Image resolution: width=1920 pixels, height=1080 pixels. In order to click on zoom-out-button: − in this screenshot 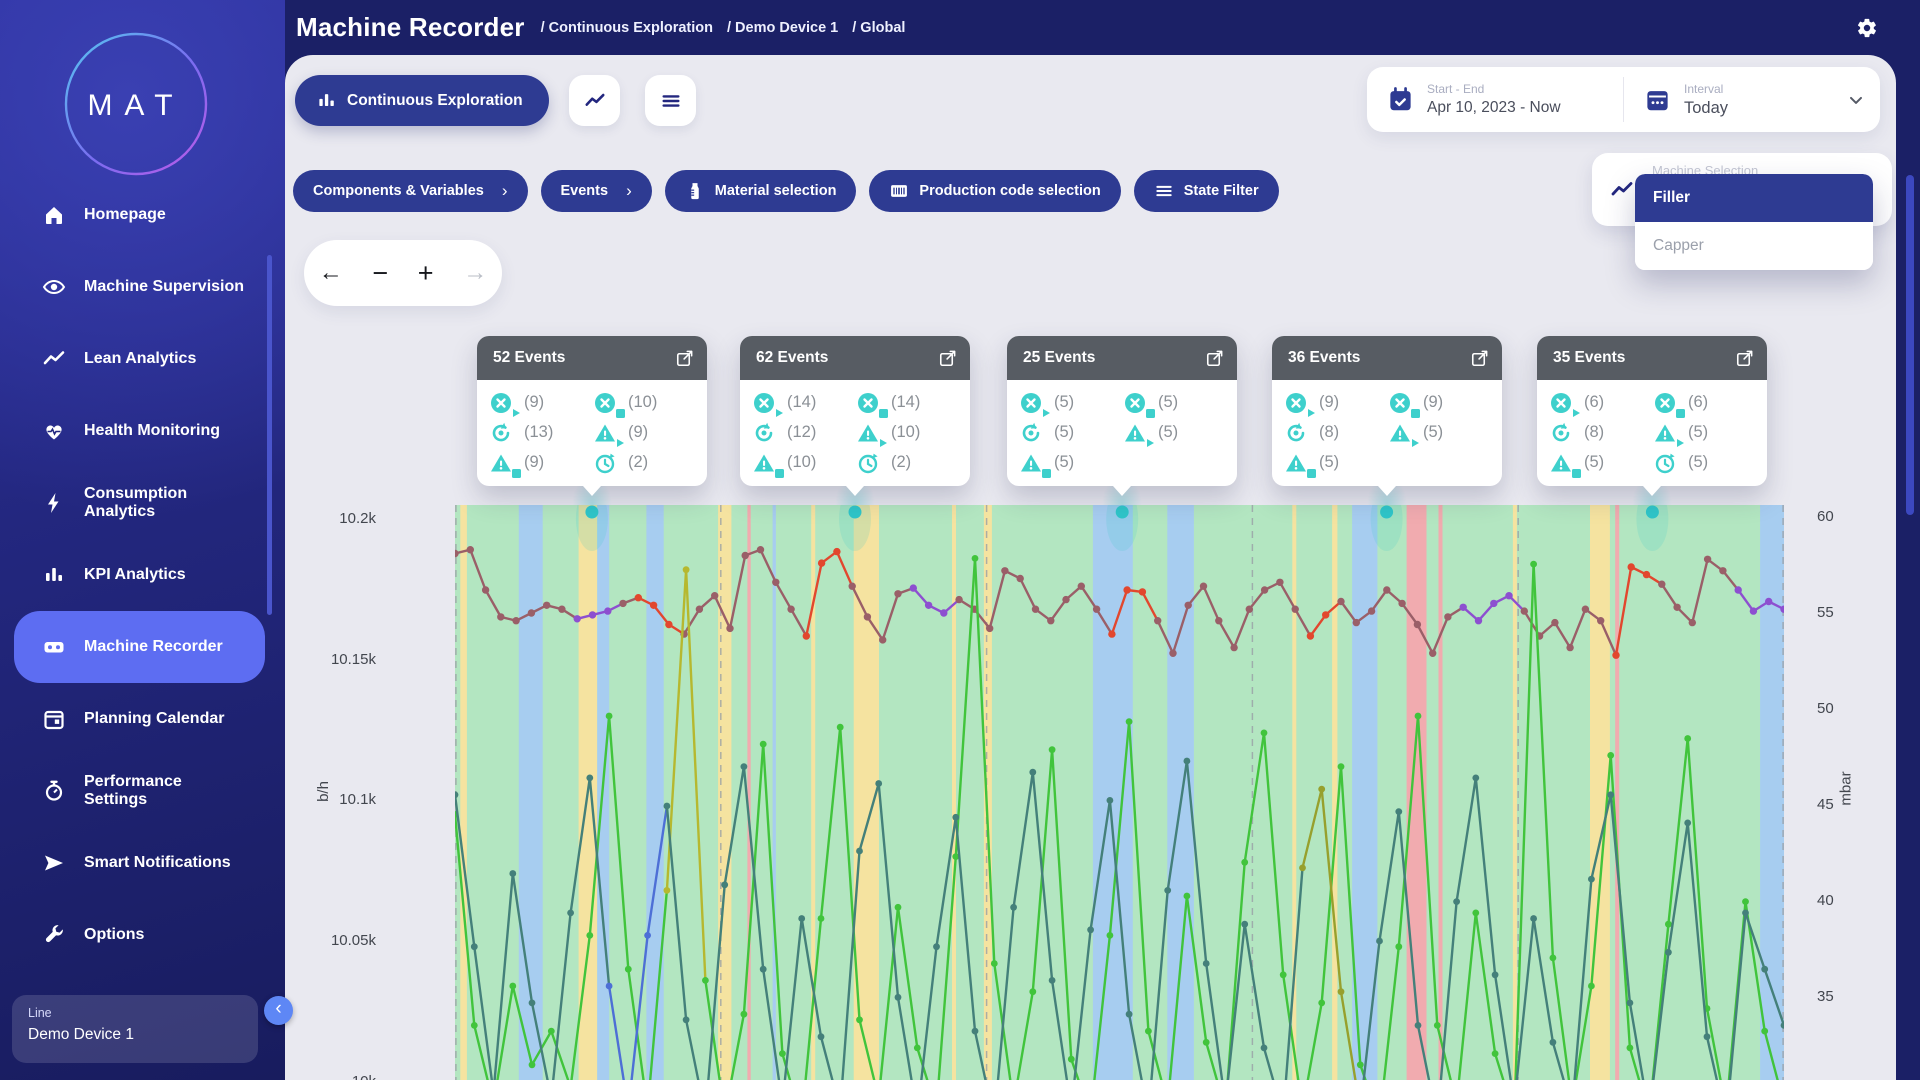, I will do `click(380, 272)`.